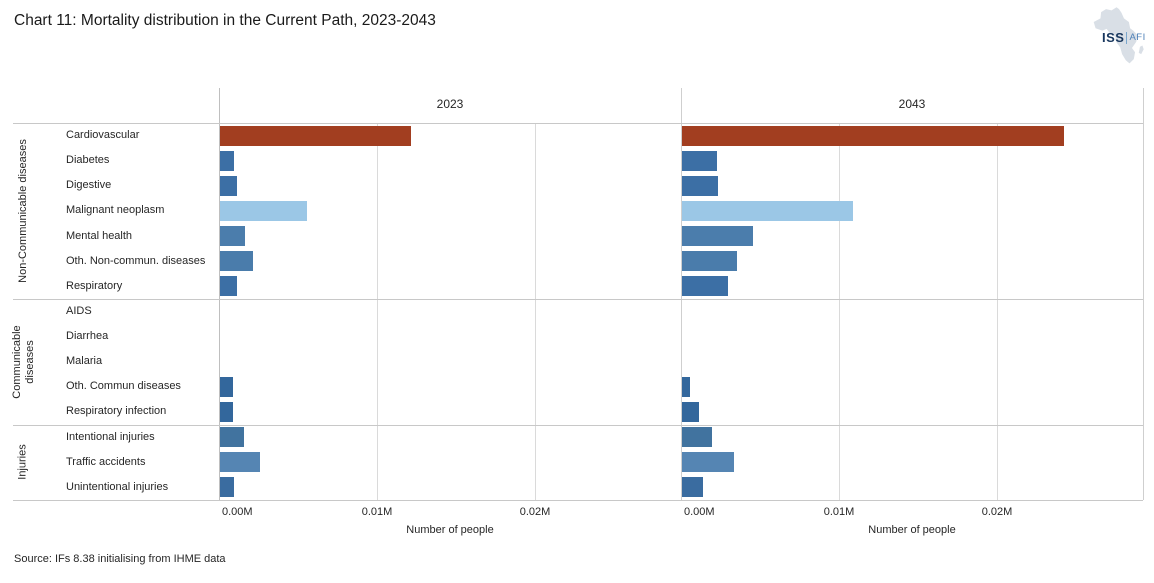  What do you see at coordinates (705, 286) in the screenshot?
I see `bar-2043-respiratory` at bounding box center [705, 286].